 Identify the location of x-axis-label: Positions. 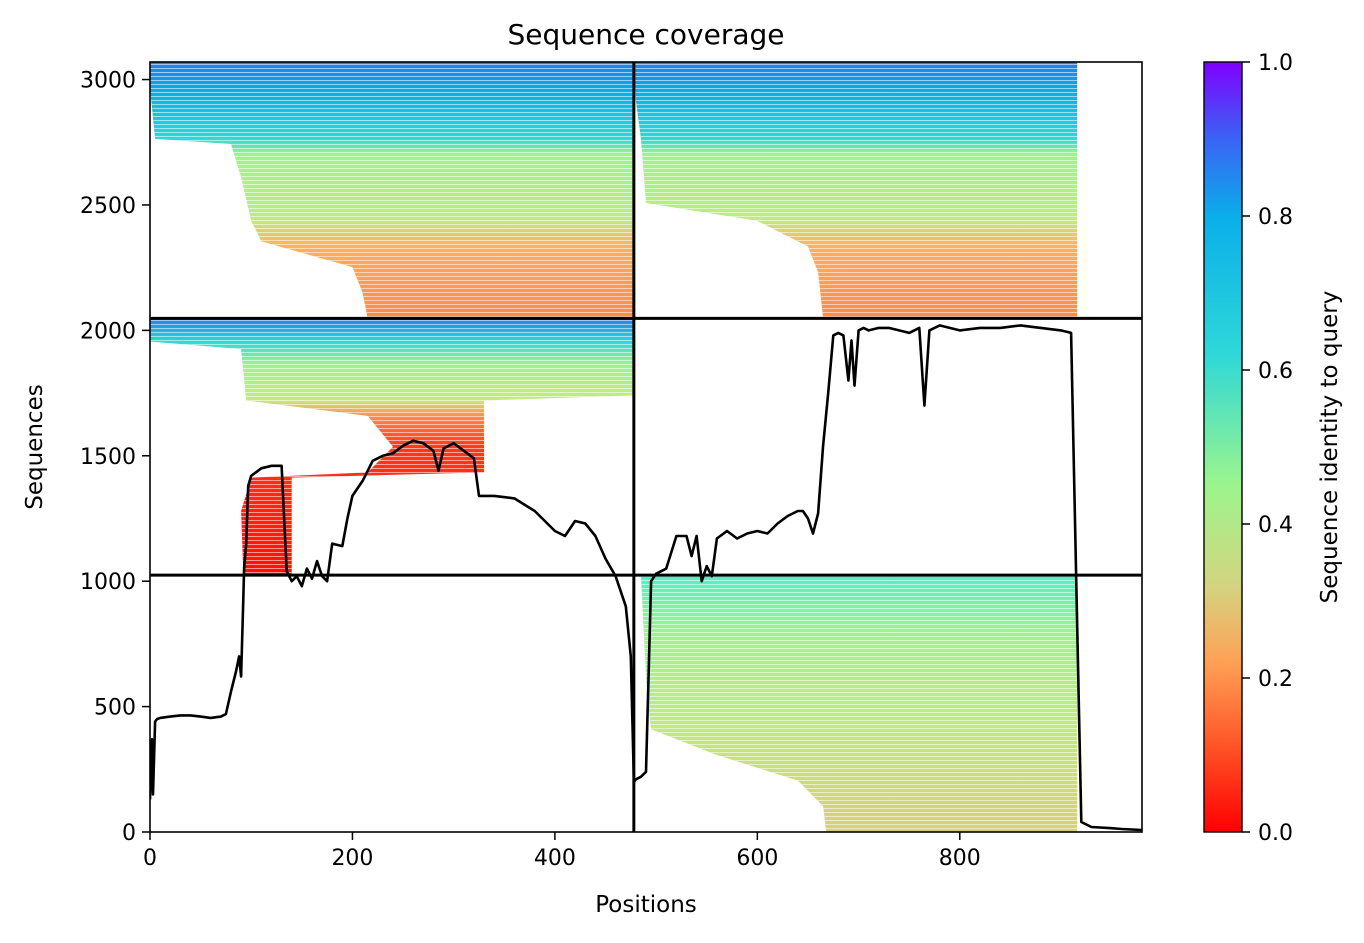
(646, 905).